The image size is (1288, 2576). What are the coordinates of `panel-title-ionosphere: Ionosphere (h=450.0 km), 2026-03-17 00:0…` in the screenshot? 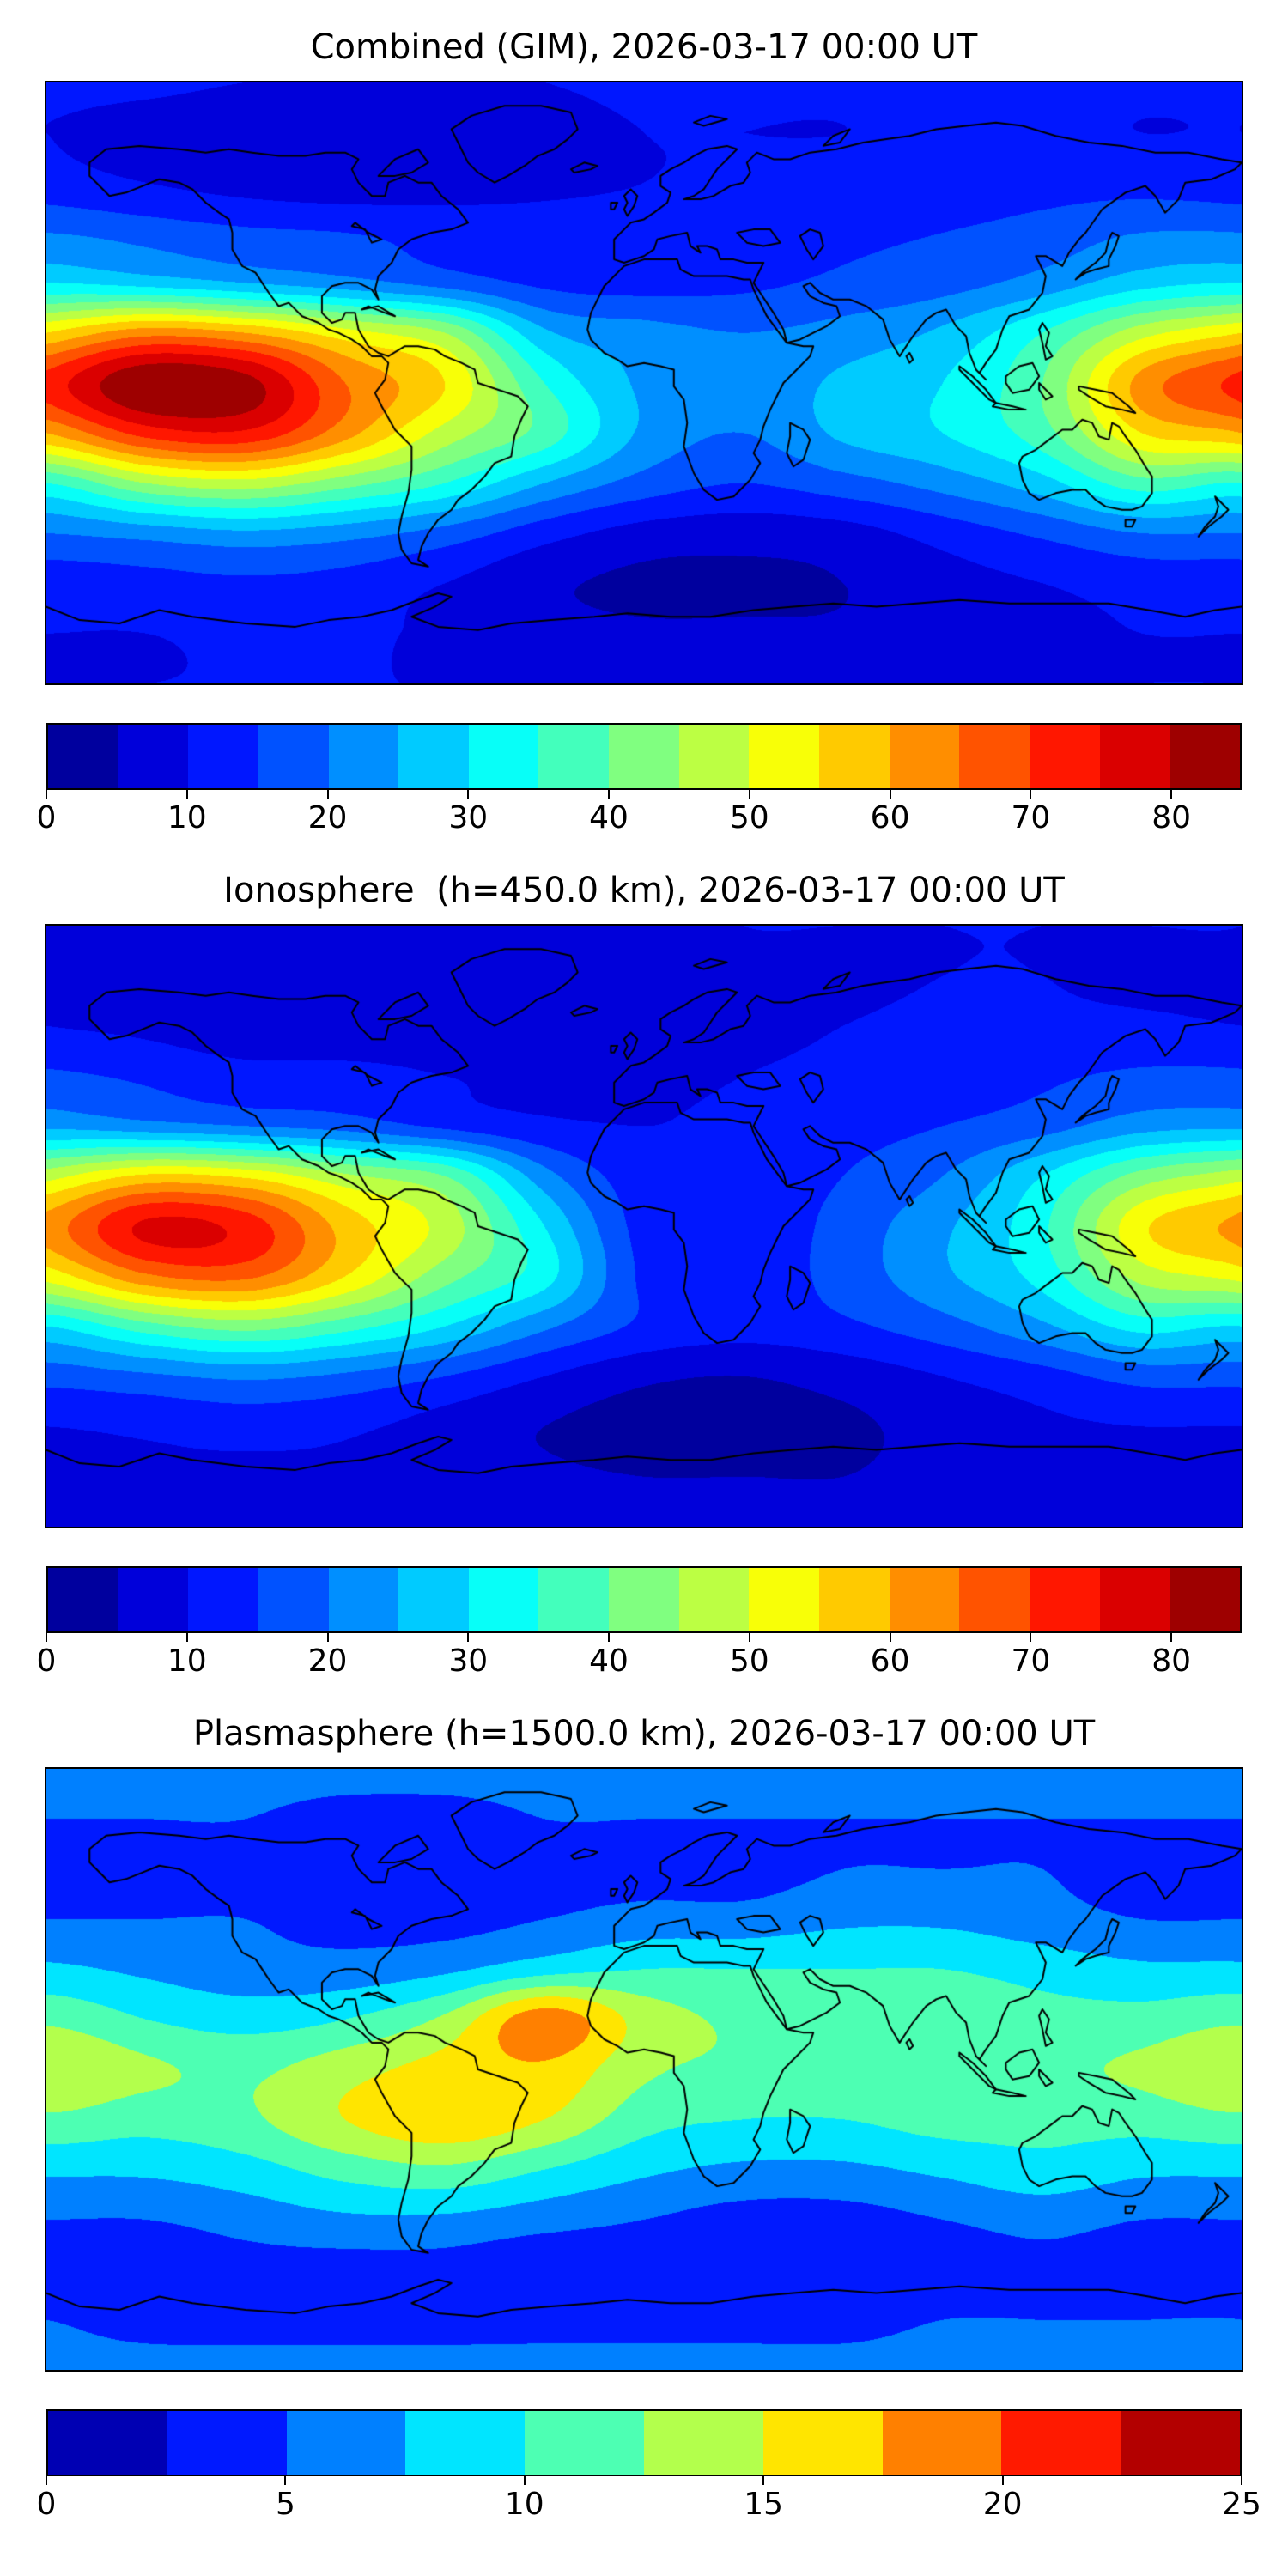 It's located at (644, 890).